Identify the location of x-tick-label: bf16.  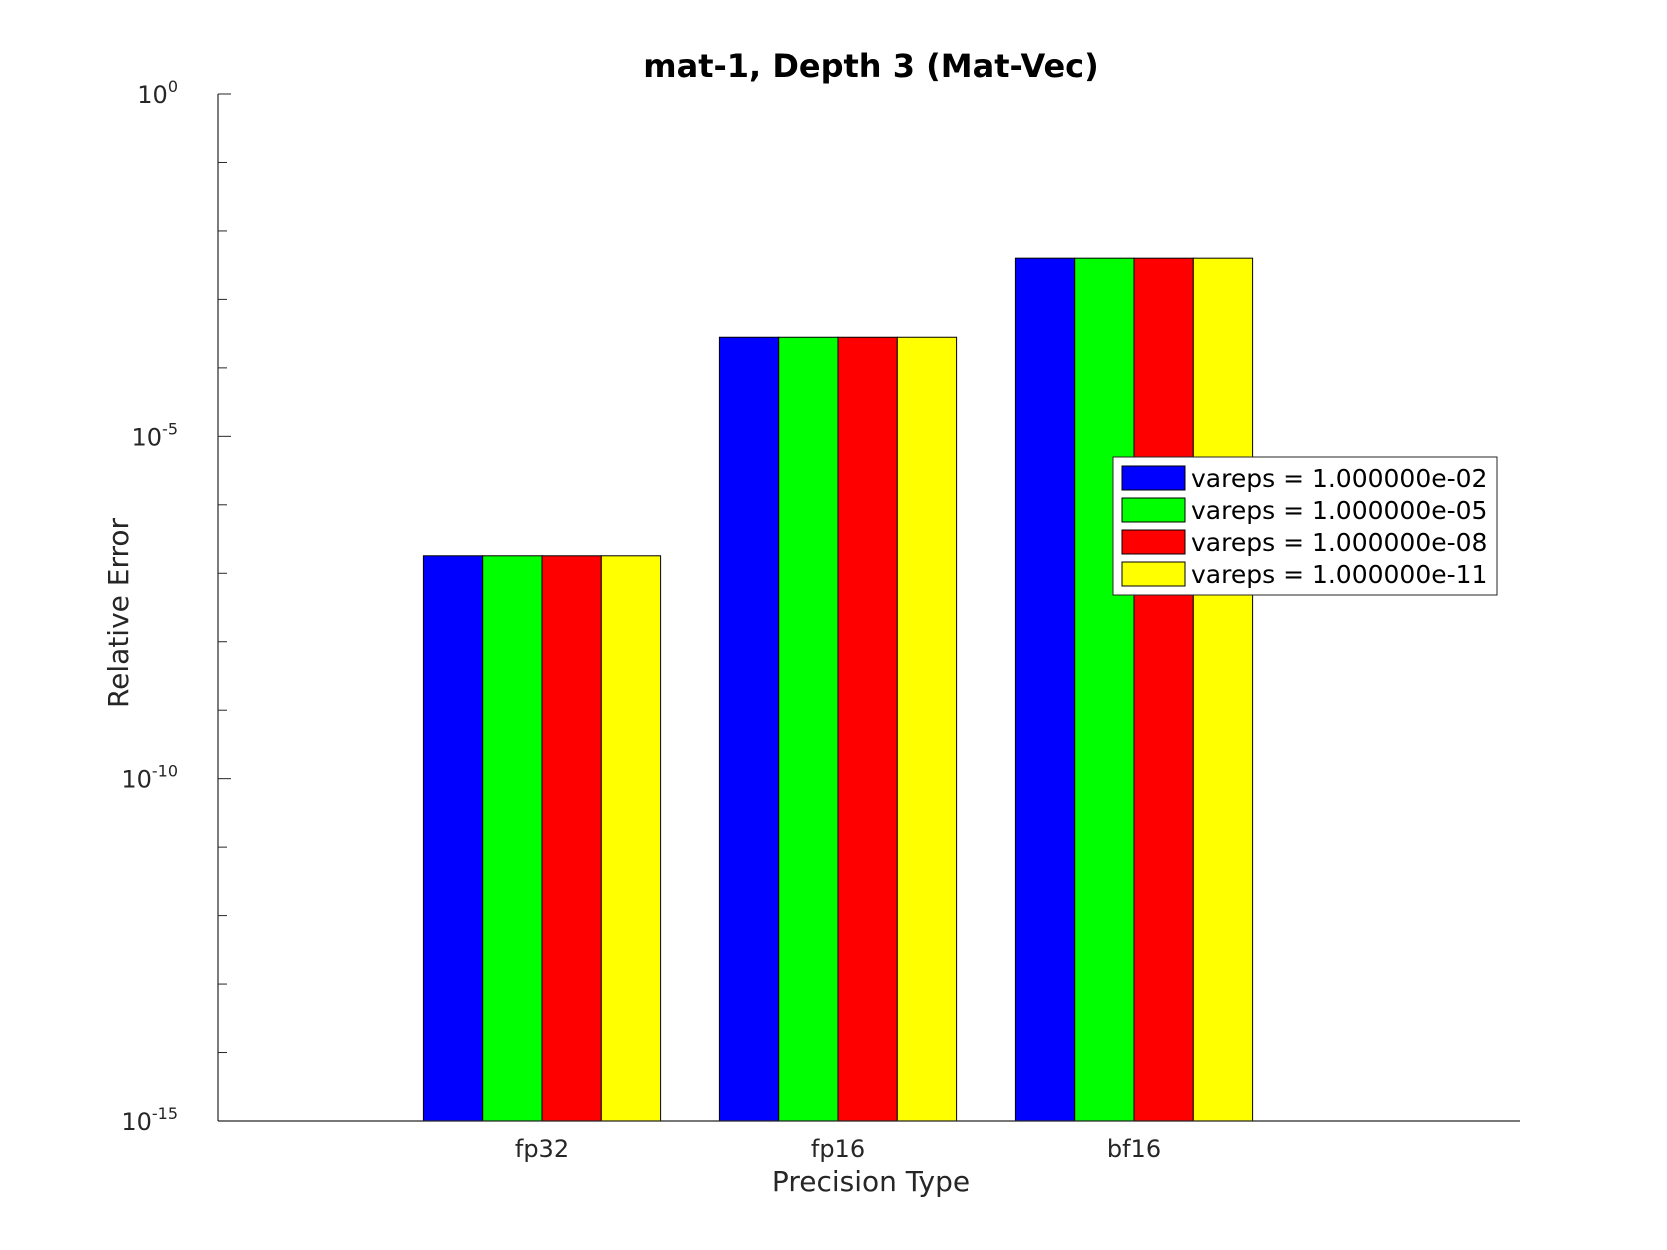
(1134, 1149).